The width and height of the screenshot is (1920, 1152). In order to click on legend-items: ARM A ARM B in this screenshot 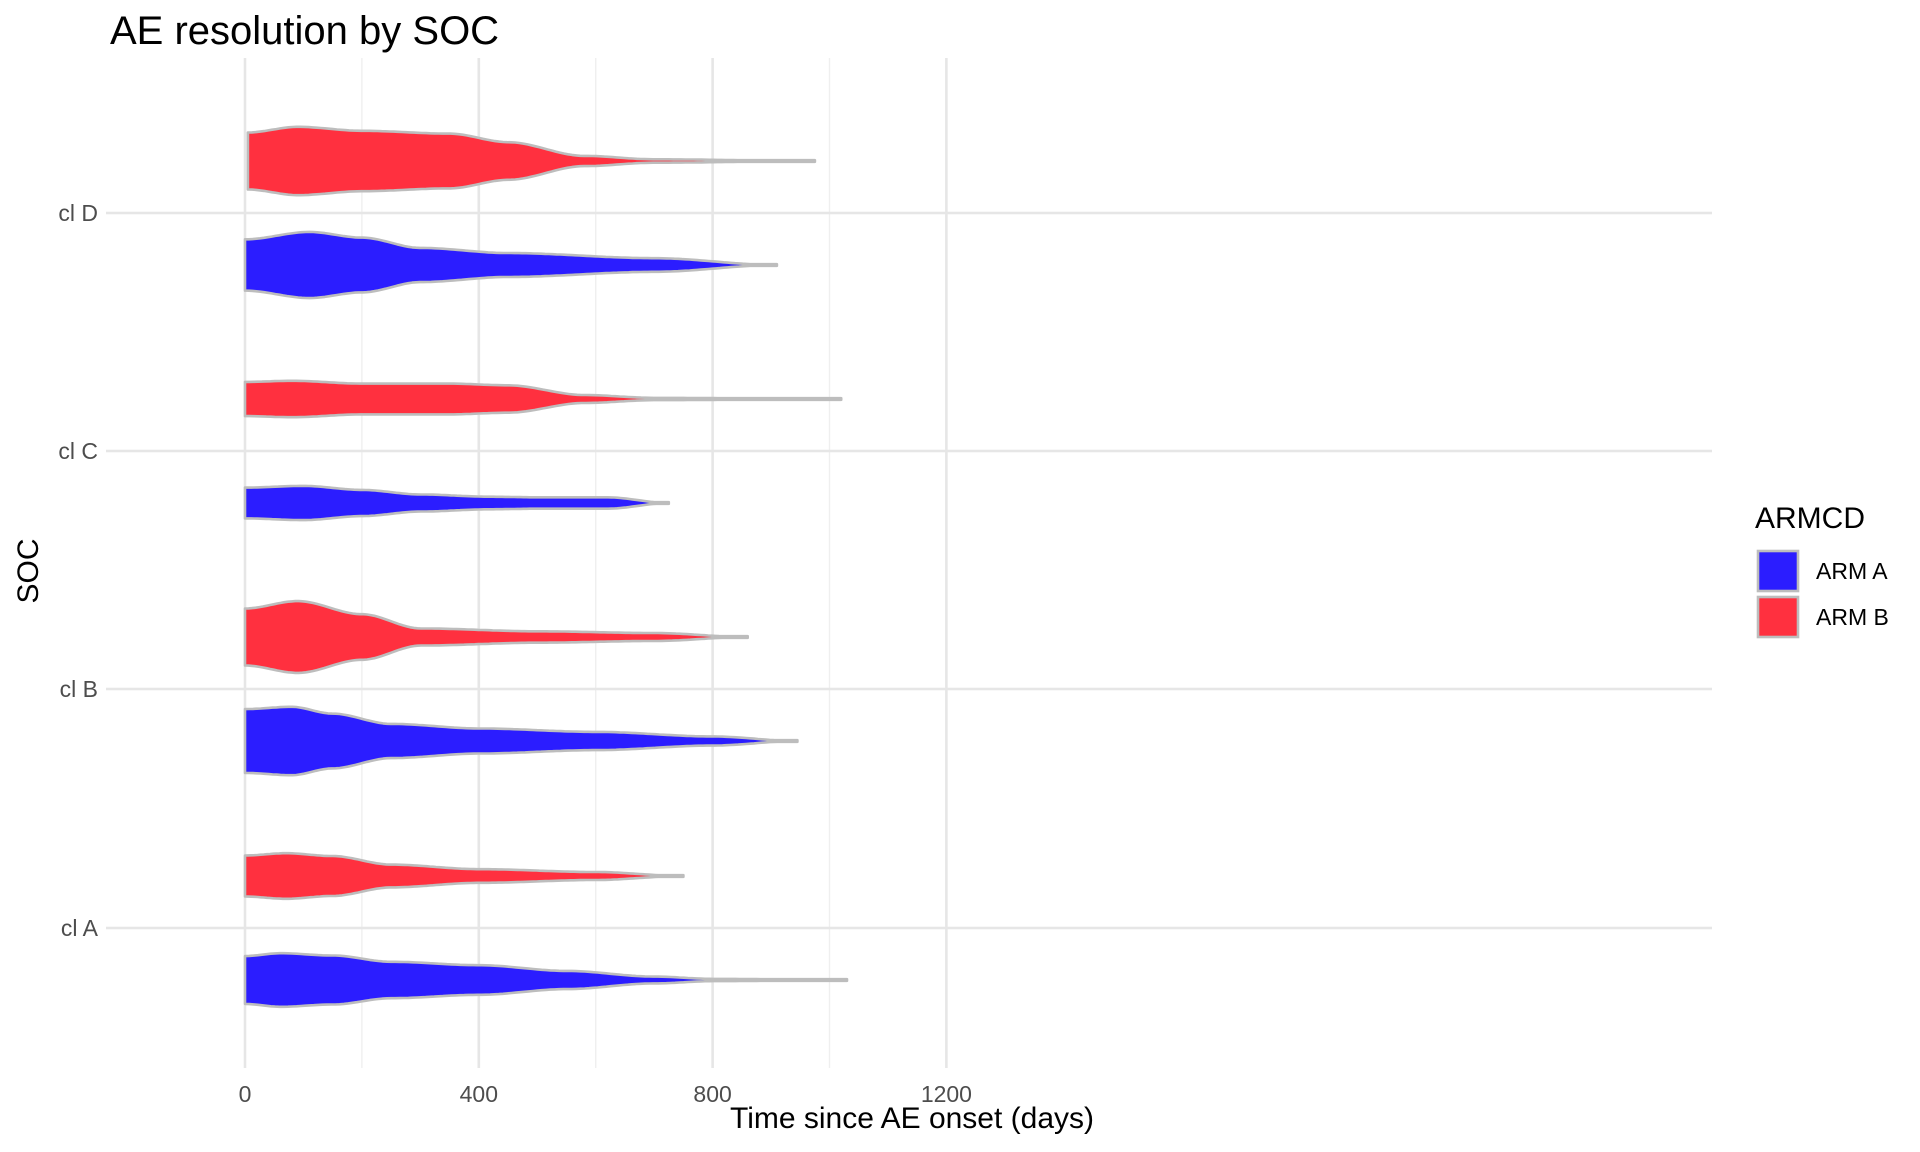, I will do `click(1822, 594)`.